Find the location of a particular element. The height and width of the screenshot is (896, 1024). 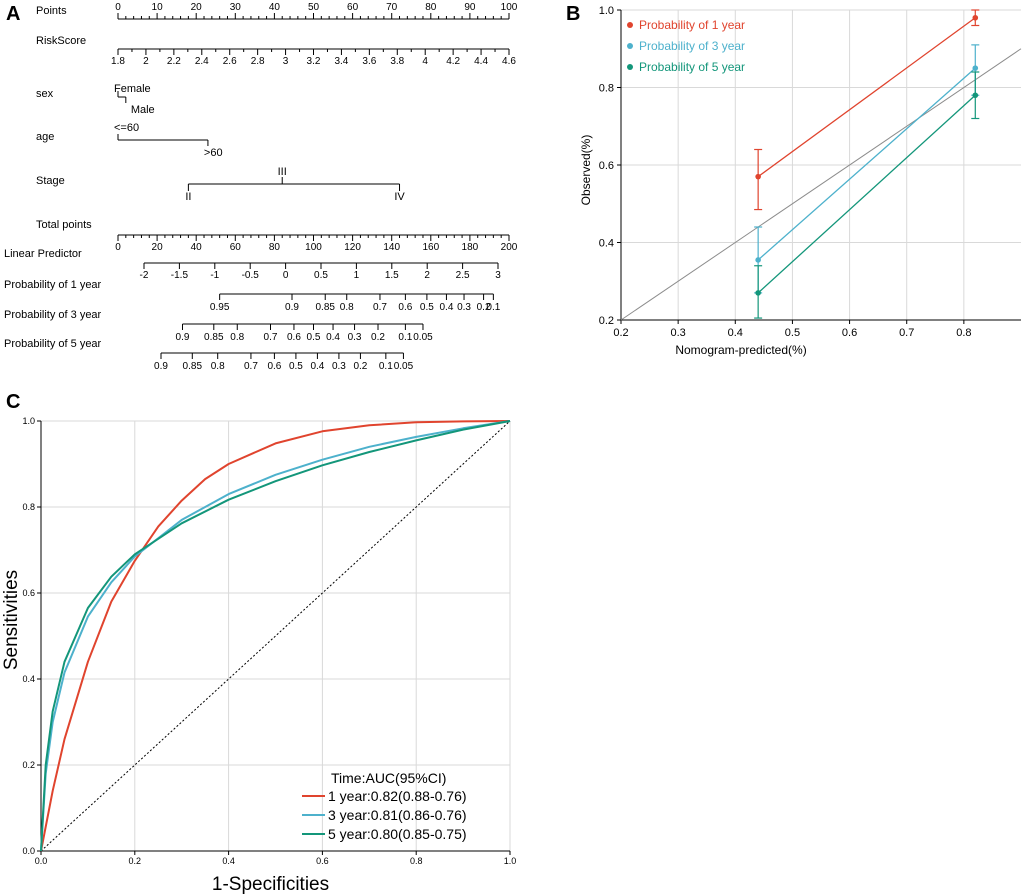

calibration-y-tick-label: 0.8 is located at coordinates (606, 89).